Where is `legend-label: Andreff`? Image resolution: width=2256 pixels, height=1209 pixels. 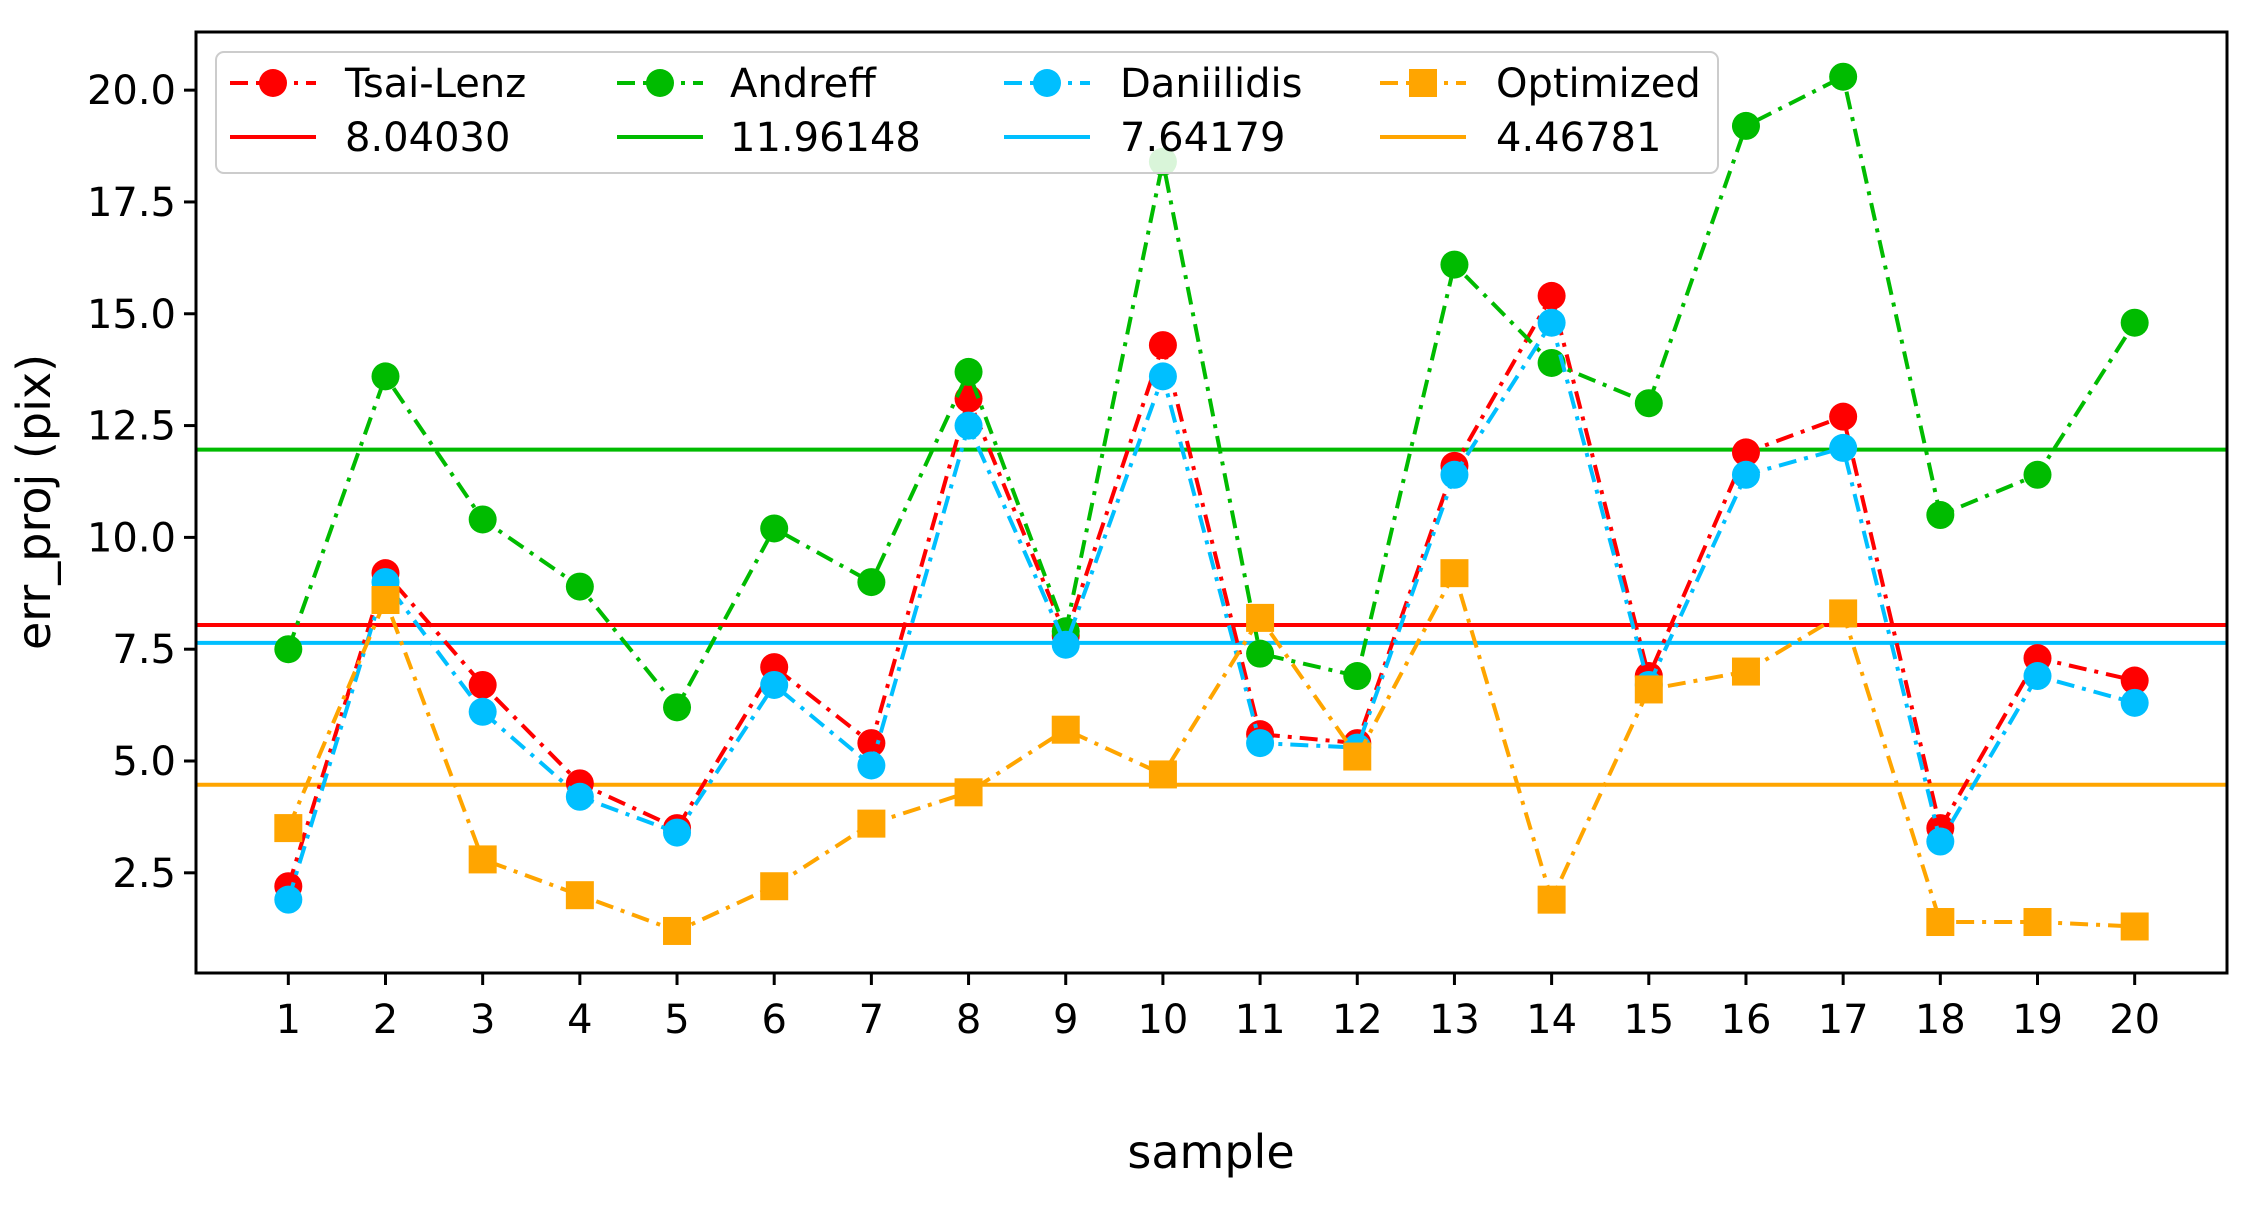 legend-label: Andreff is located at coordinates (803, 84).